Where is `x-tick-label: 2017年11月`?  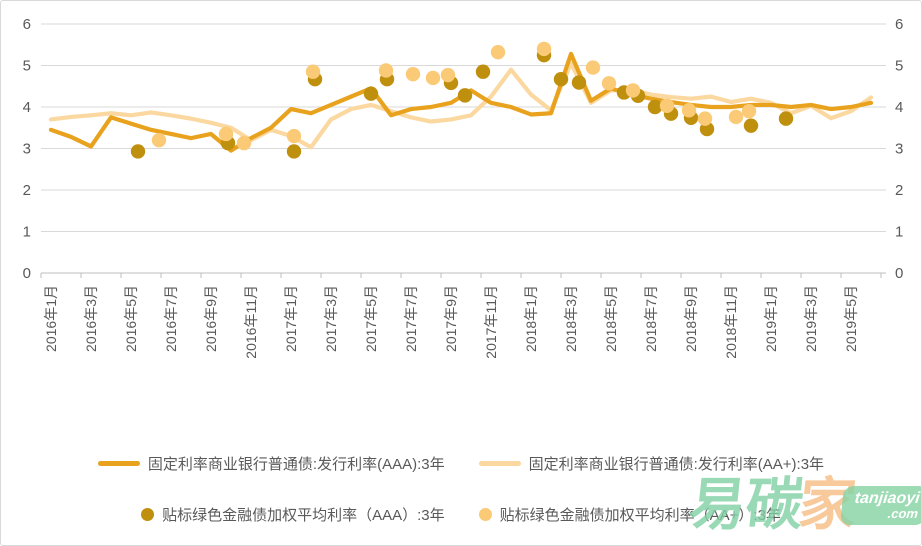
x-tick-label: 2017年11月 is located at coordinates (491, 322).